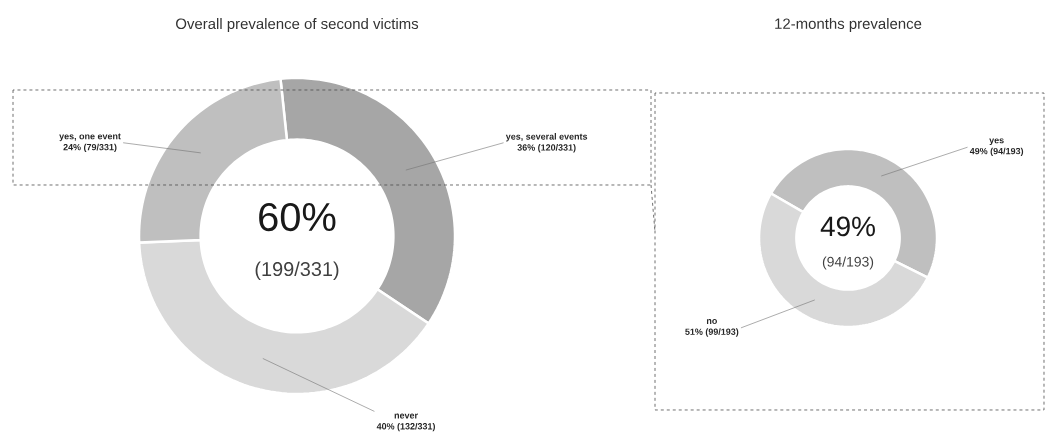 This screenshot has width=1045, height=444. What do you see at coordinates (90, 148) in the screenshot?
I see `data-label: 24% (79/331)` at bounding box center [90, 148].